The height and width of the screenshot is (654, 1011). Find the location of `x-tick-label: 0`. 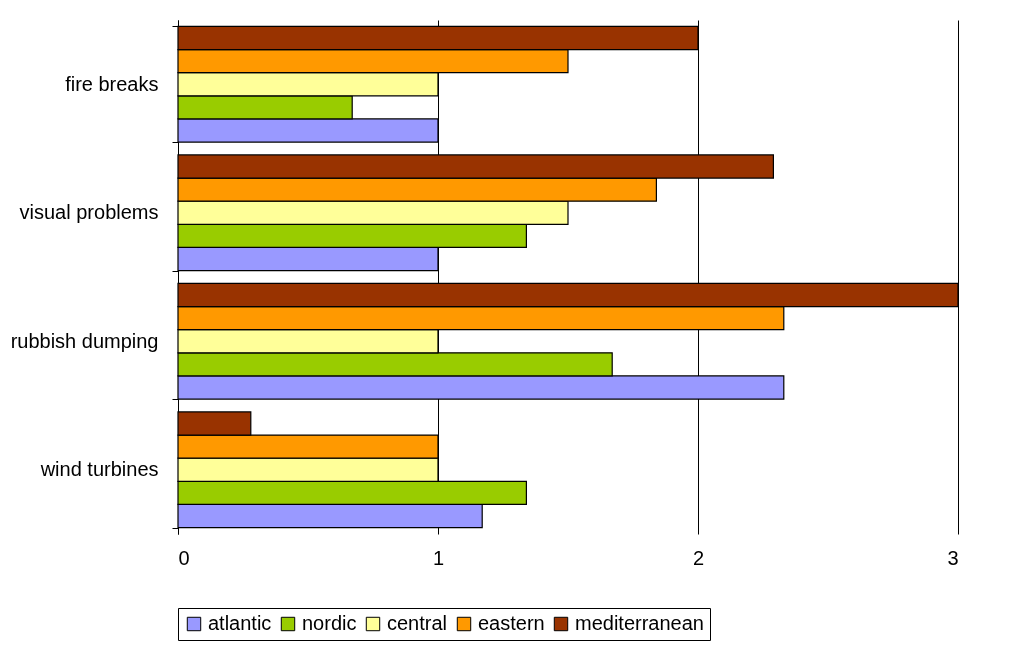

x-tick-label: 0 is located at coordinates (184, 557).